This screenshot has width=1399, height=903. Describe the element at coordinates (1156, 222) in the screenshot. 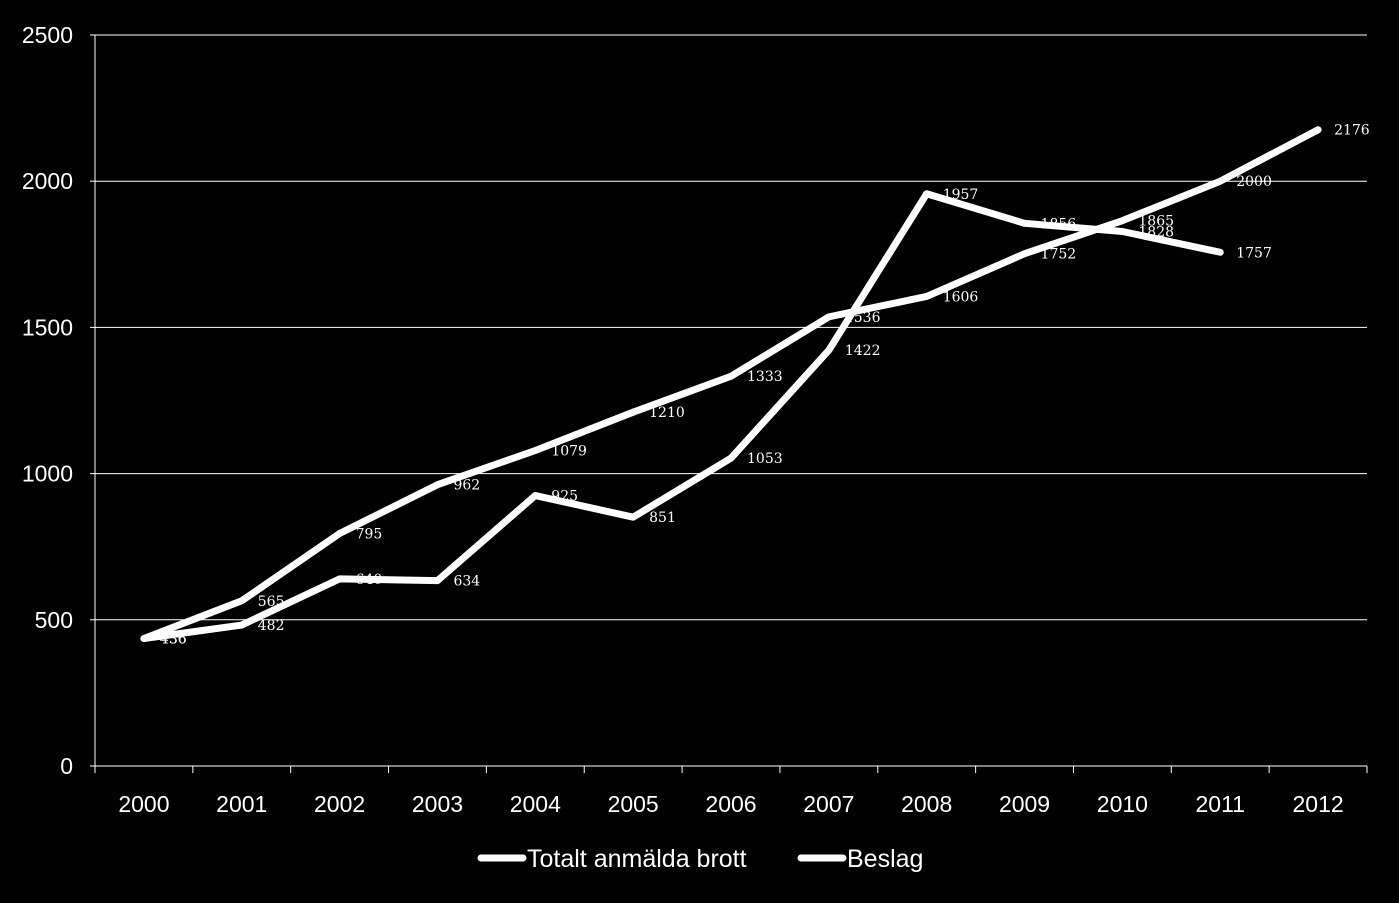

I see `data-label: 1865` at that location.